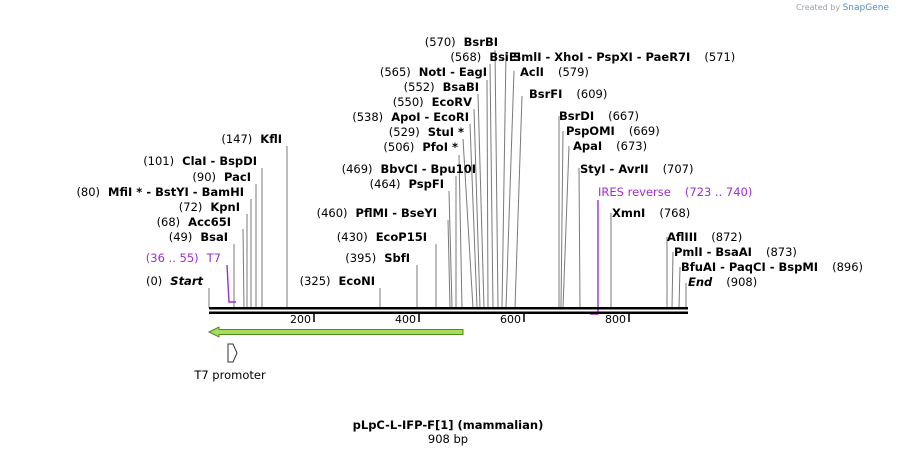  What do you see at coordinates (183, 258) in the screenshot?
I see `feature-t7: (36 .. 55) T7` at bounding box center [183, 258].